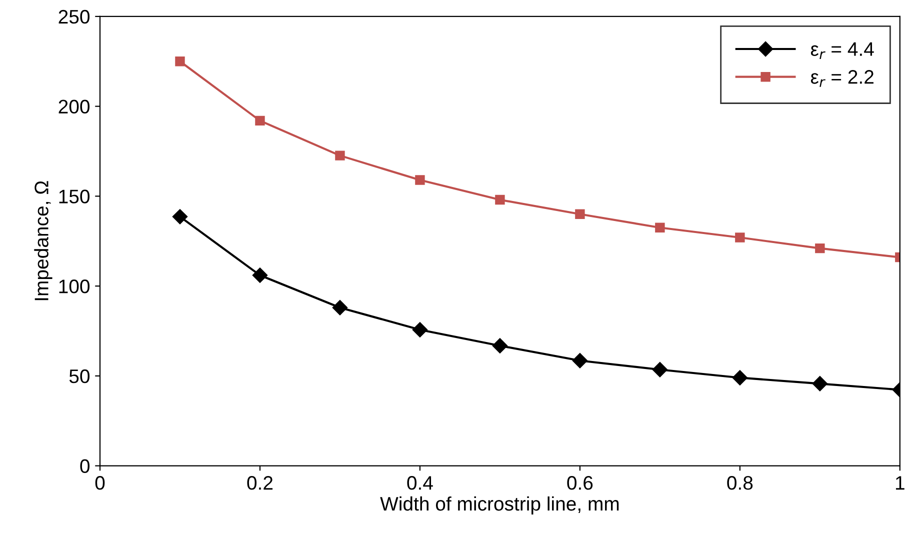  Describe the element at coordinates (74, 287) in the screenshot. I see `y-tick-label: 100` at that location.